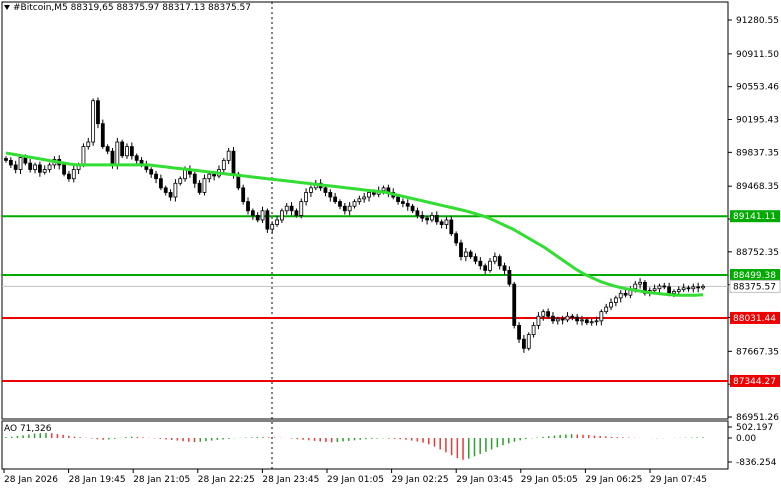 Image resolution: width=781 pixels, height=489 pixels. I want to click on current-price-badge, so click(755, 286).